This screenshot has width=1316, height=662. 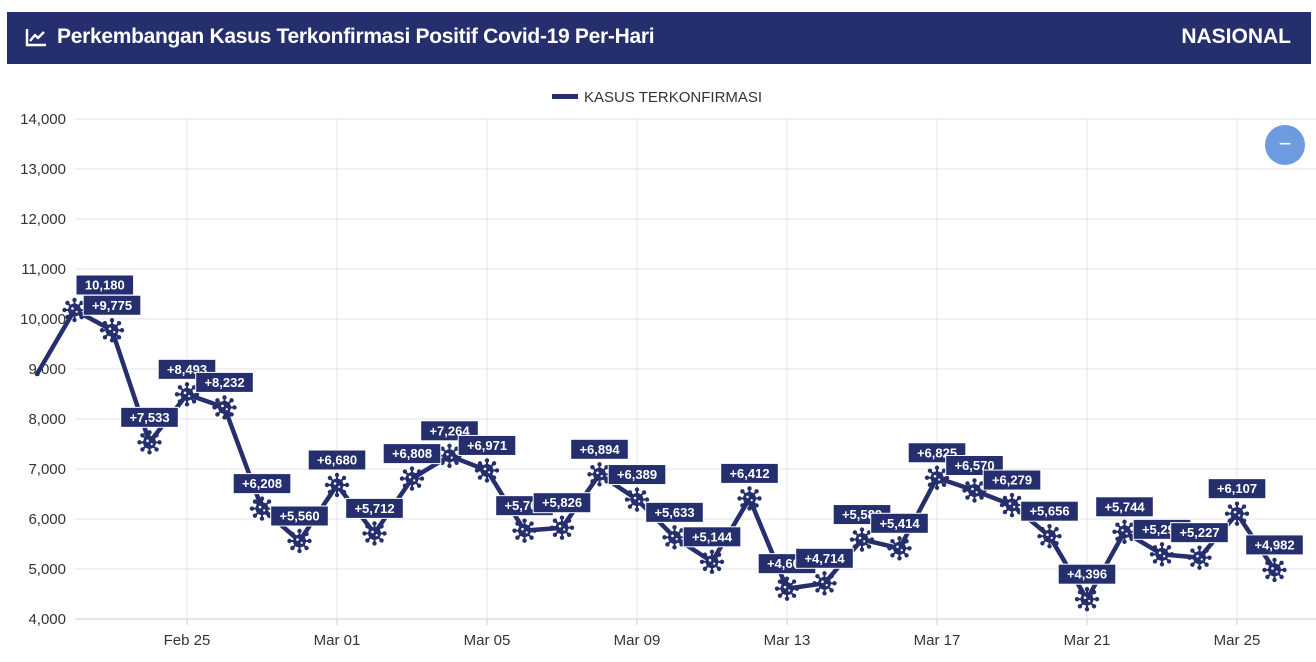 I want to click on data-label: +5,826, so click(x=562, y=502).